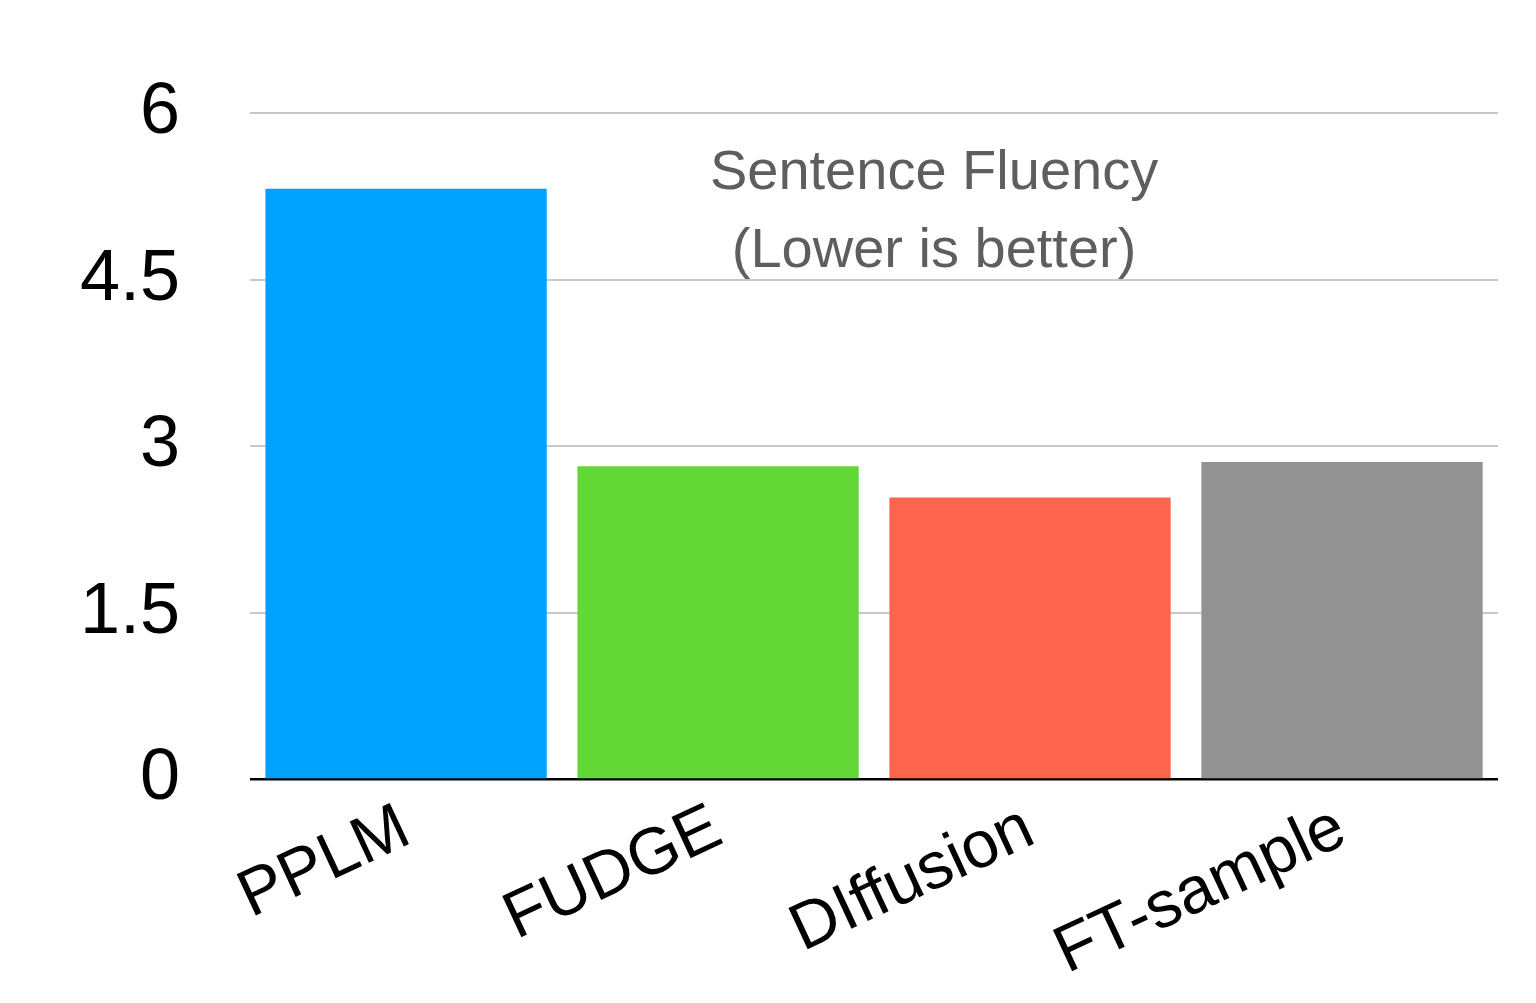 The width and height of the screenshot is (1536, 1003). Describe the element at coordinates (130, 274) in the screenshot. I see `y-tick-label: 4.5` at that location.